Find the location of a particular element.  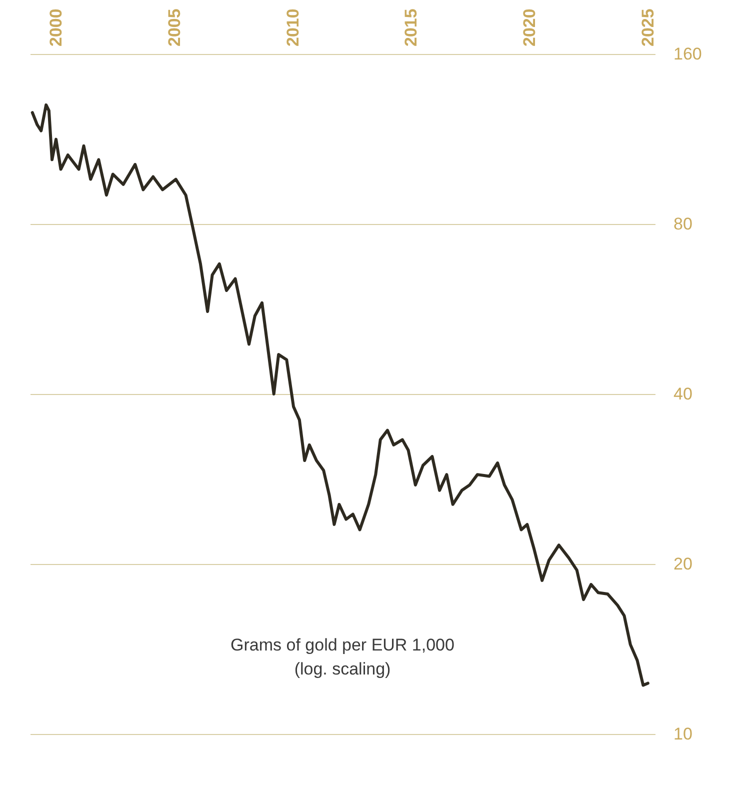

y-tick-label: 40 is located at coordinates (683, 394).